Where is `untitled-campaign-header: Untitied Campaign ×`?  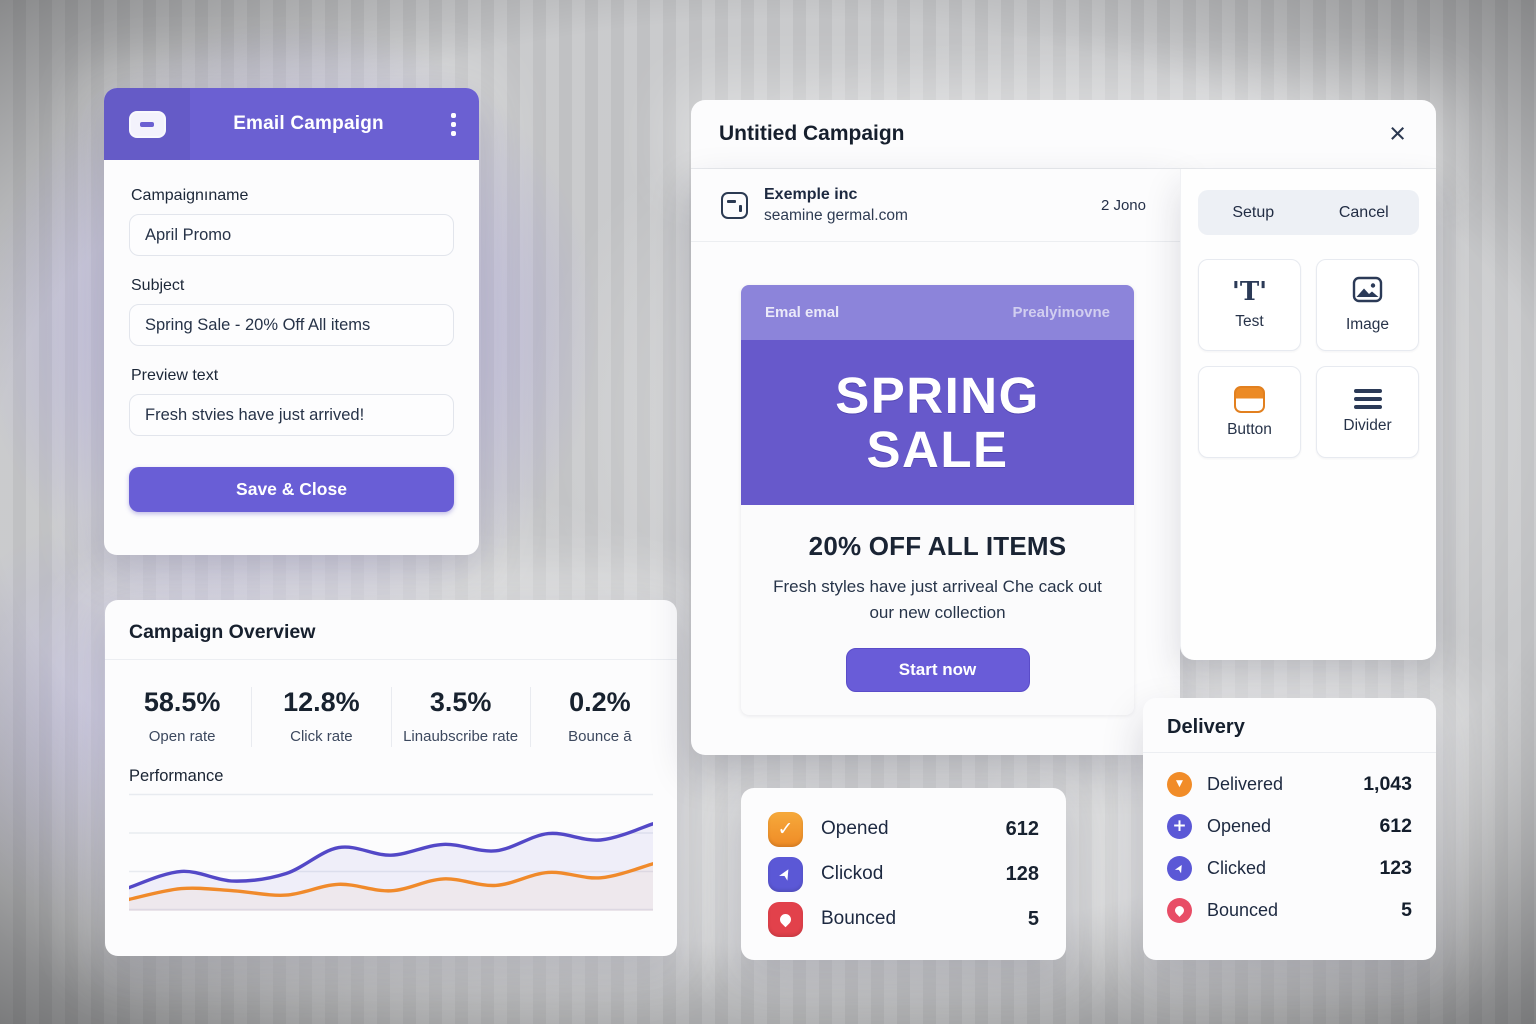
untitled-campaign-header: Untitied Campaign × is located at coordinates (1063, 134).